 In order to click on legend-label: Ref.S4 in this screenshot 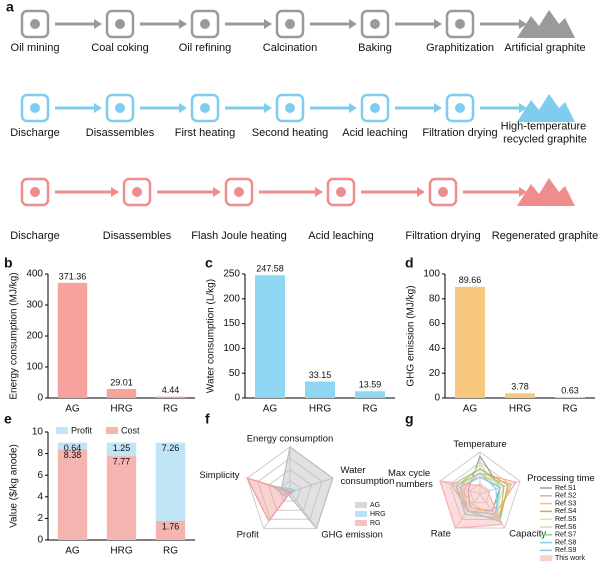, I will do `click(566, 511)`.